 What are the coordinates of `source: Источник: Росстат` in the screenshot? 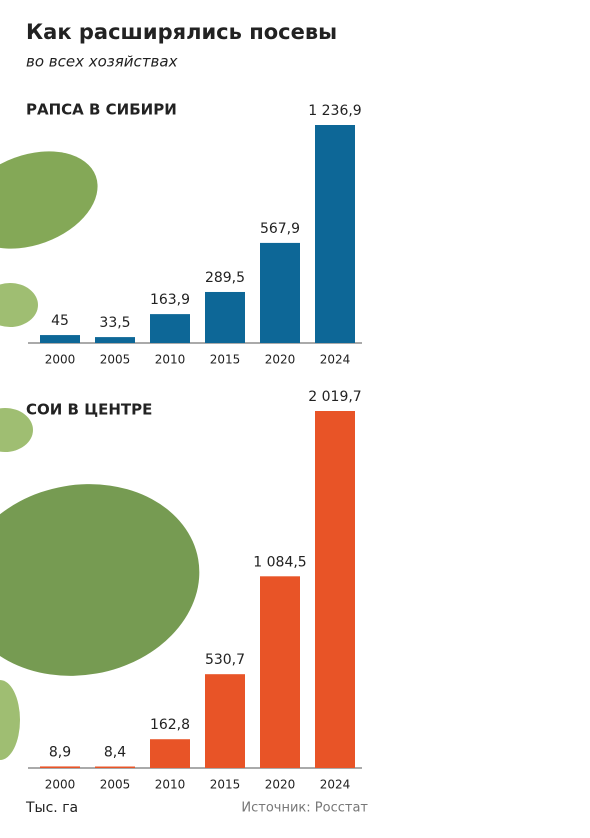 It's located at (304, 808).